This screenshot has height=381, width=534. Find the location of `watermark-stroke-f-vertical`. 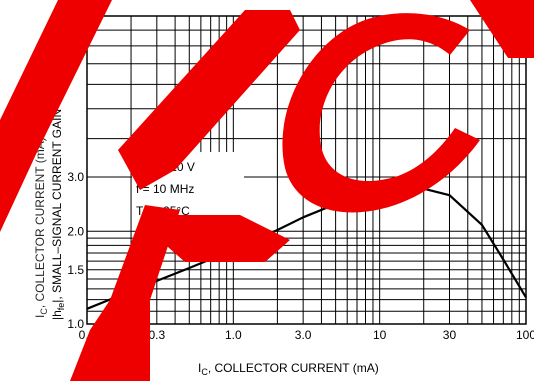

watermark-stroke-f-vertical is located at coordinates (125, 293).